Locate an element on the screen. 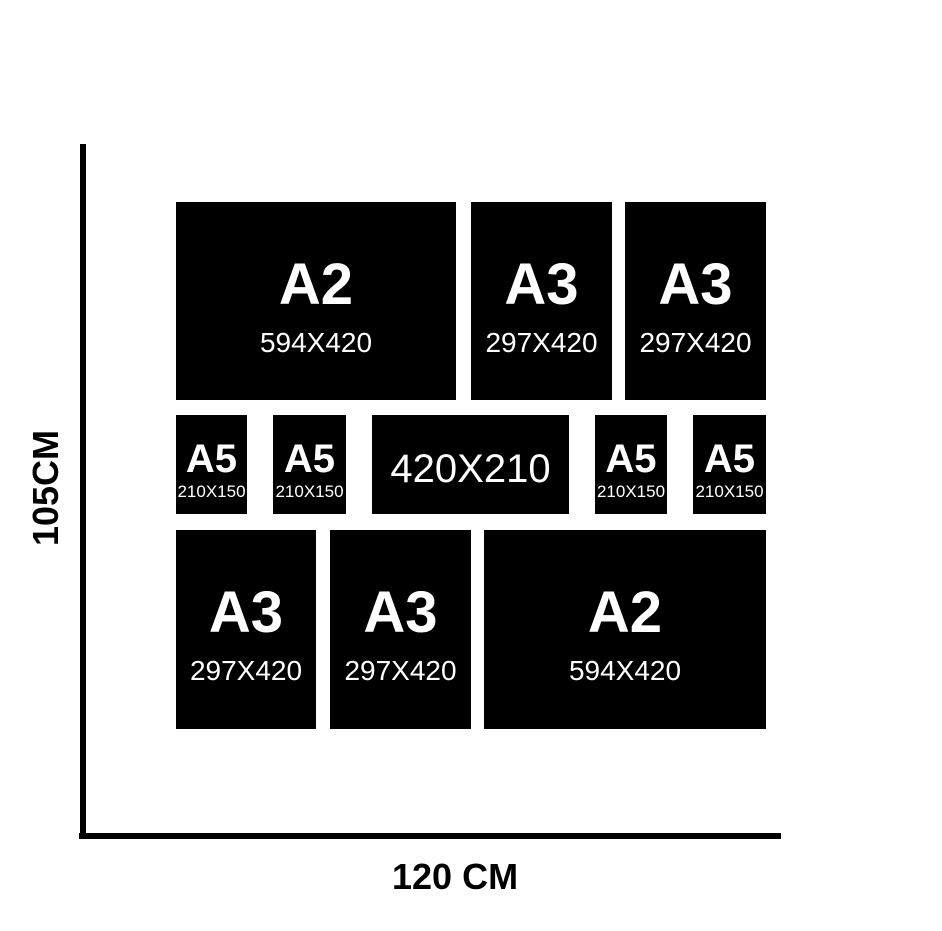  paper-box-a2-bottom: A2 594X420 is located at coordinates (625, 629).